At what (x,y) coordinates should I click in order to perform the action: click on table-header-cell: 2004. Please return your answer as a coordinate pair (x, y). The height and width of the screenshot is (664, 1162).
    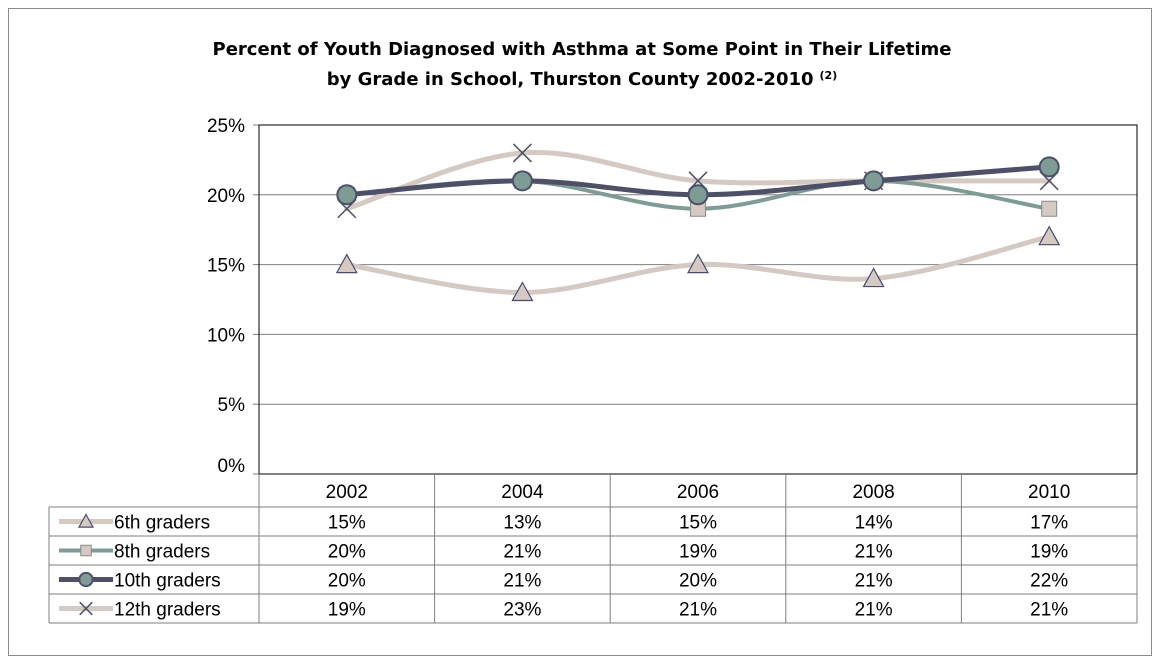
    Looking at the image, I should click on (522, 492).